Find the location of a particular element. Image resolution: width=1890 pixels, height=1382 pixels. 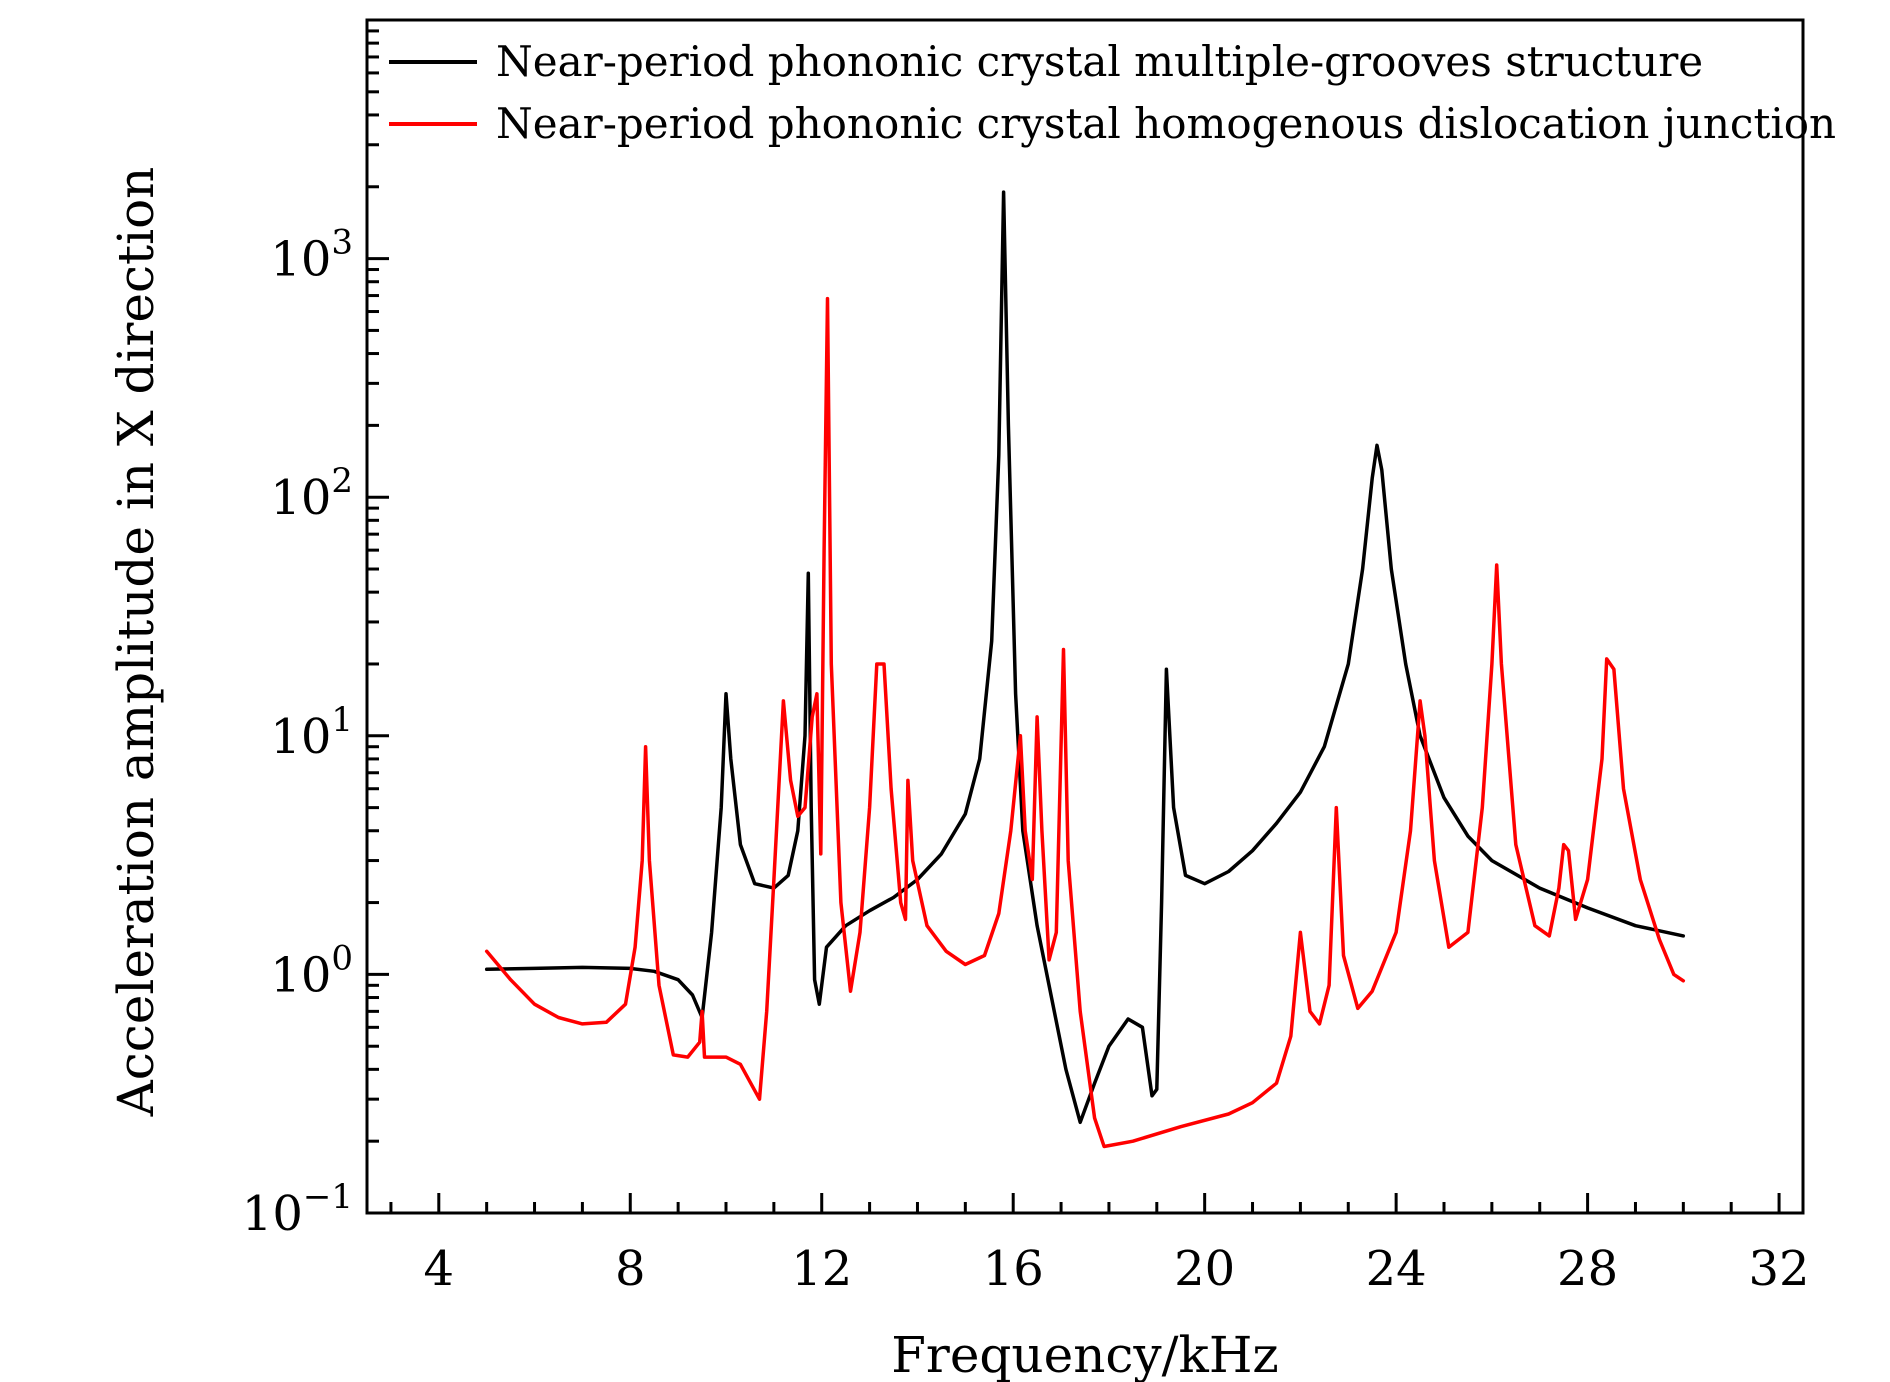

x-ticks: 4 8 12 16 20 24 28 32 is located at coordinates (1099, 1245).